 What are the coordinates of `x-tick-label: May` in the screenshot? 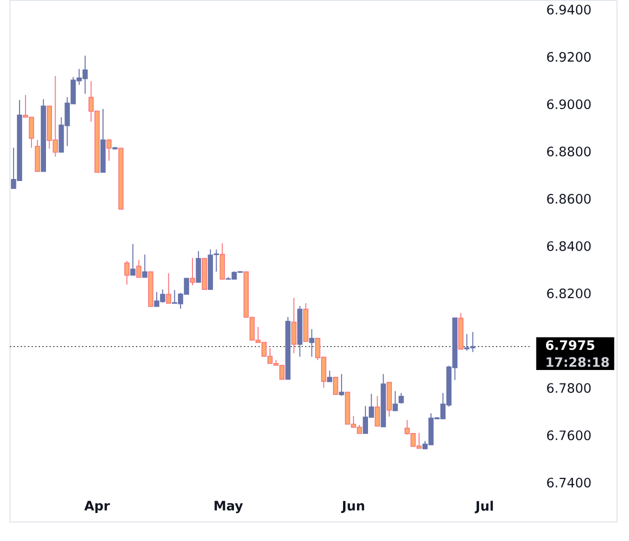 It's located at (228, 507).